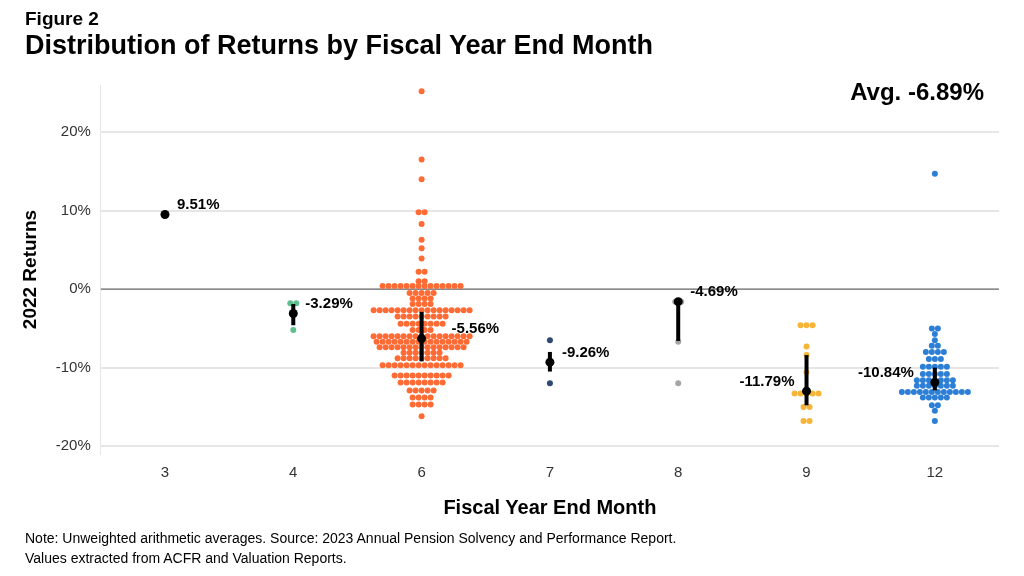 The height and width of the screenshot is (576, 1024). I want to click on y-tick-label: -10%, so click(73, 366).